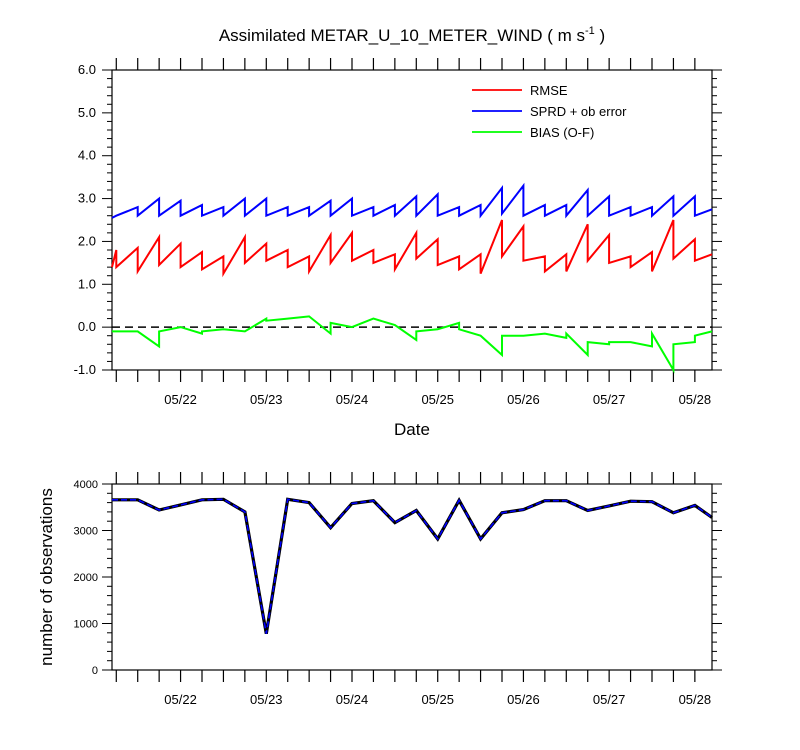 The image size is (800, 750). I want to click on y-tick-label: 0, so click(95, 671).